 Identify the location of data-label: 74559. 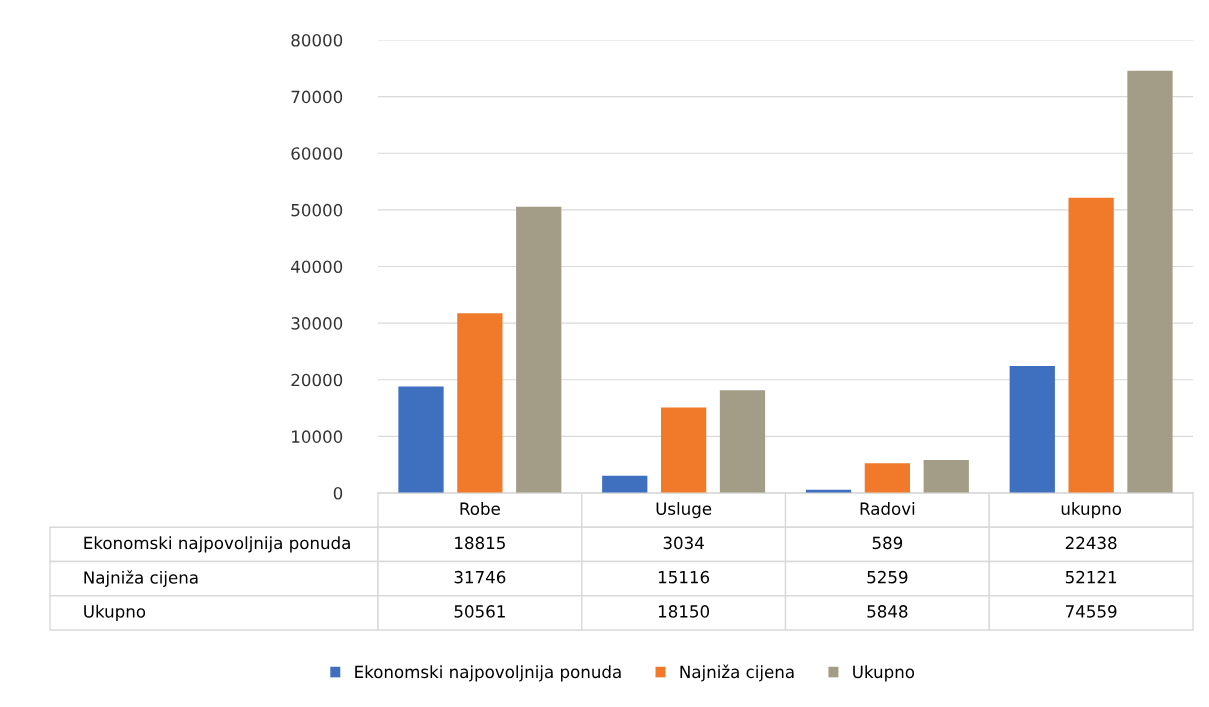
(1091, 611).